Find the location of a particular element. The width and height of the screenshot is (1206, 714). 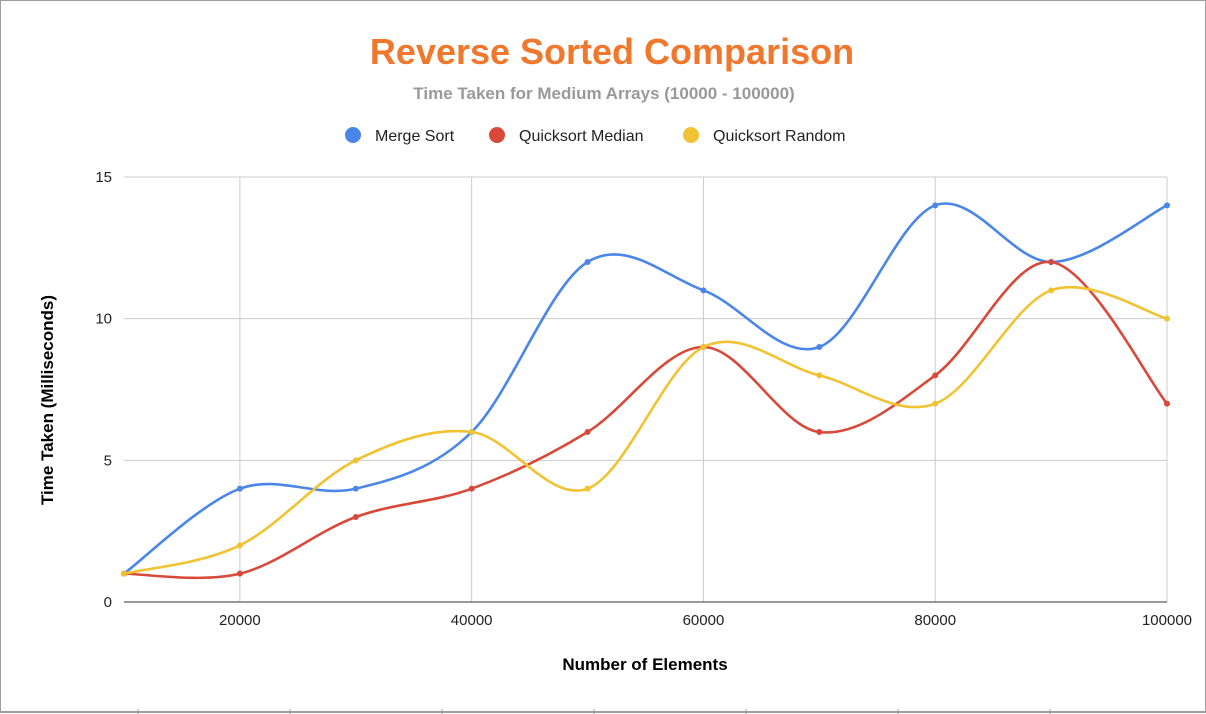

y-tick-label: 10 is located at coordinates (103, 319).